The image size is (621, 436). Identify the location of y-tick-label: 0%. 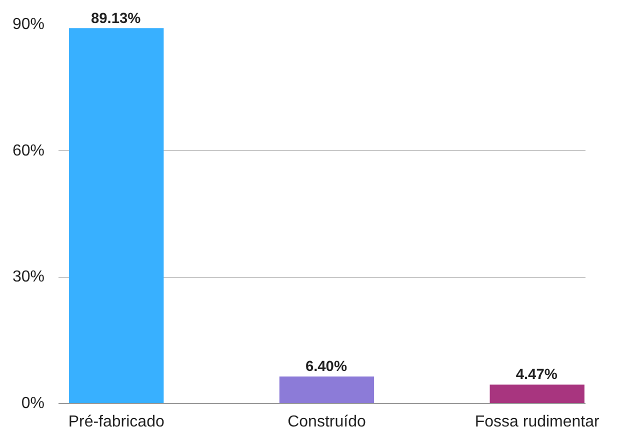
(32, 403).